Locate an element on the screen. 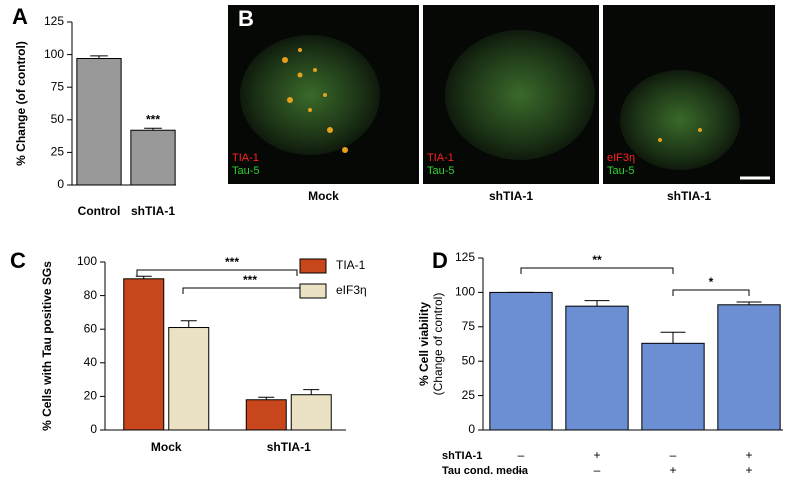 The image size is (787, 483). y-axis-label: % Change (of control) is located at coordinates (21, 103).